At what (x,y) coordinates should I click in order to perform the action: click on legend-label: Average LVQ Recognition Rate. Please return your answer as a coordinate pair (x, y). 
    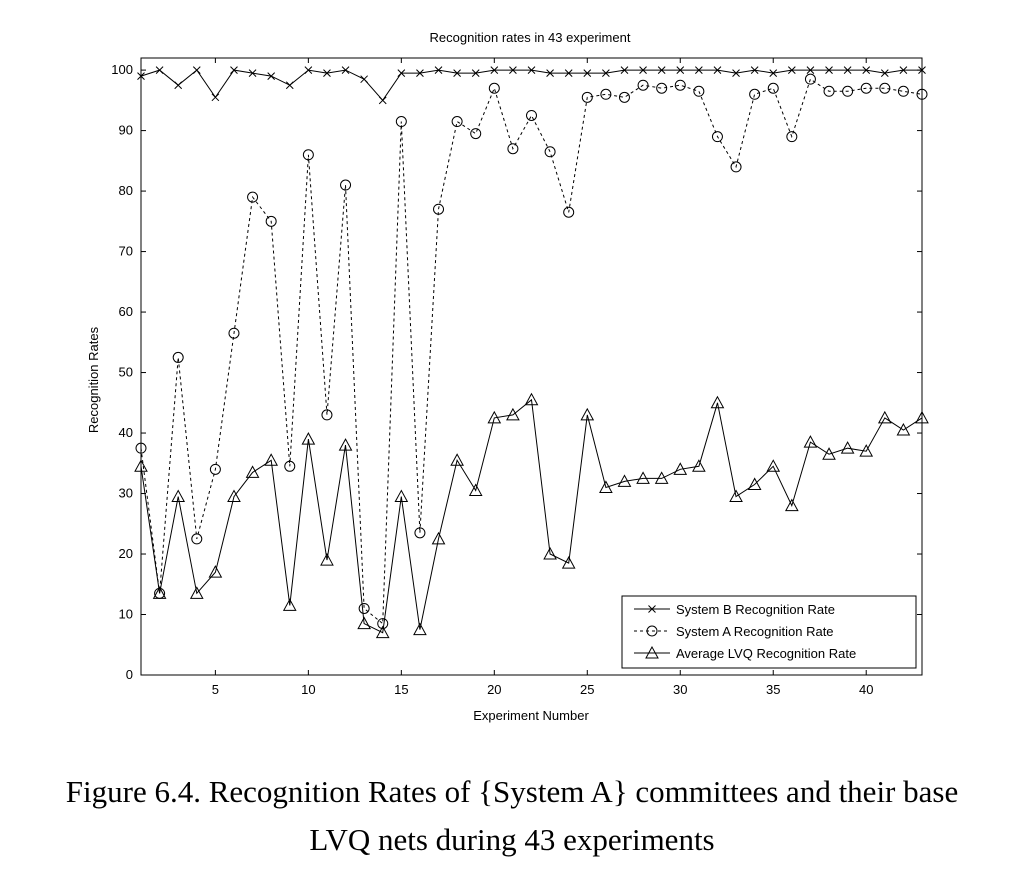
    Looking at the image, I should click on (766, 653).